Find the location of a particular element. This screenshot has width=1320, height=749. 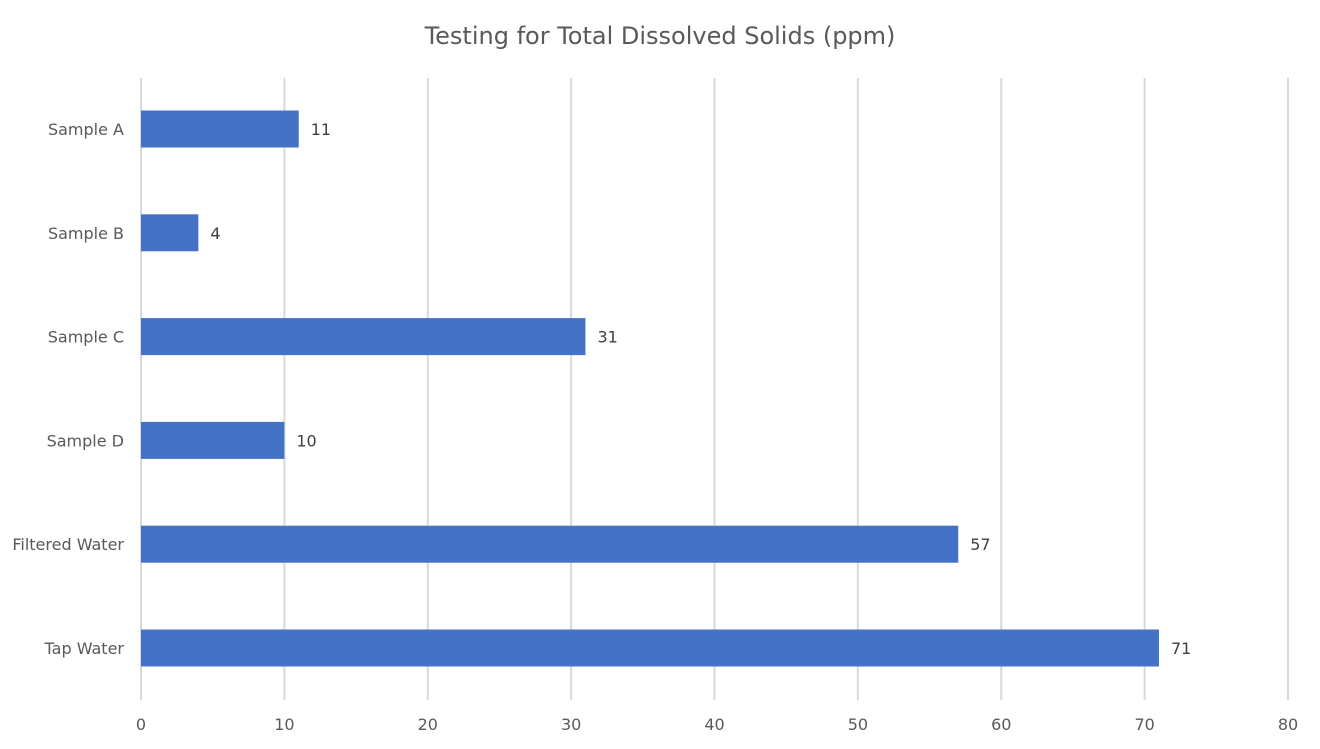

data-label: 10 is located at coordinates (306, 440).